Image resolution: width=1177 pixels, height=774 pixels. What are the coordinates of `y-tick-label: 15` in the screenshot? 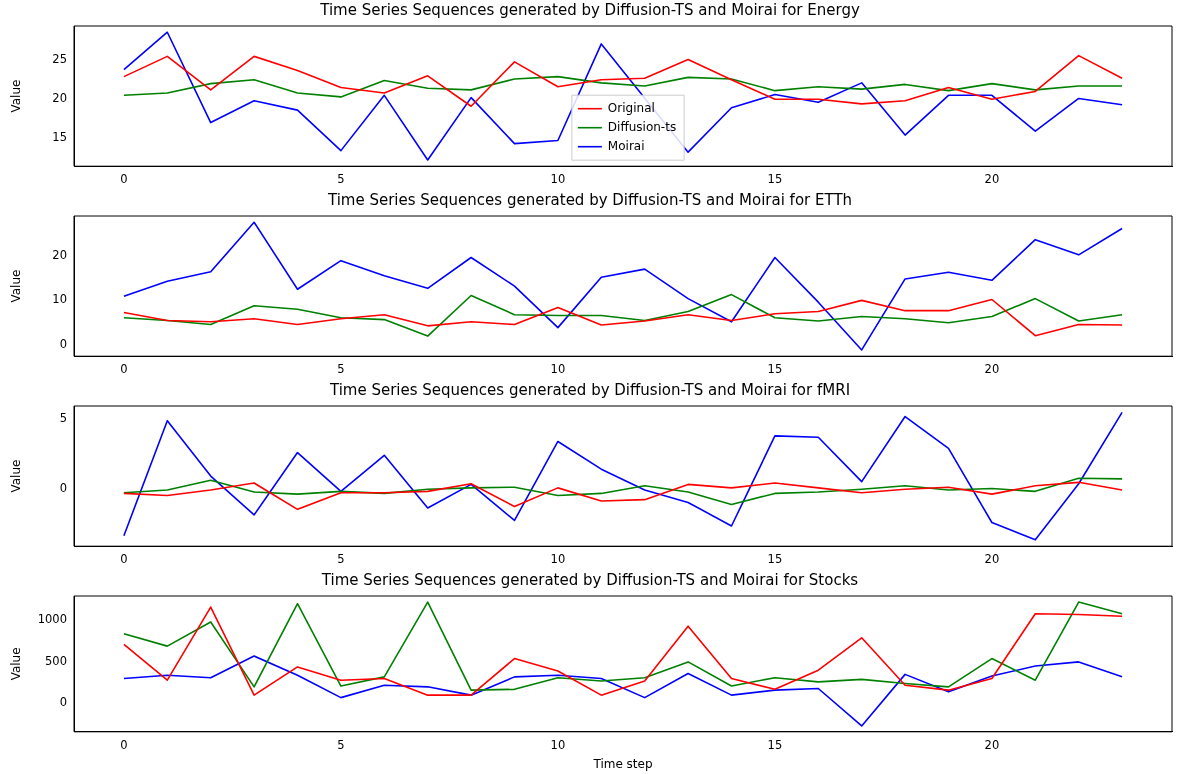 It's located at (59, 137).